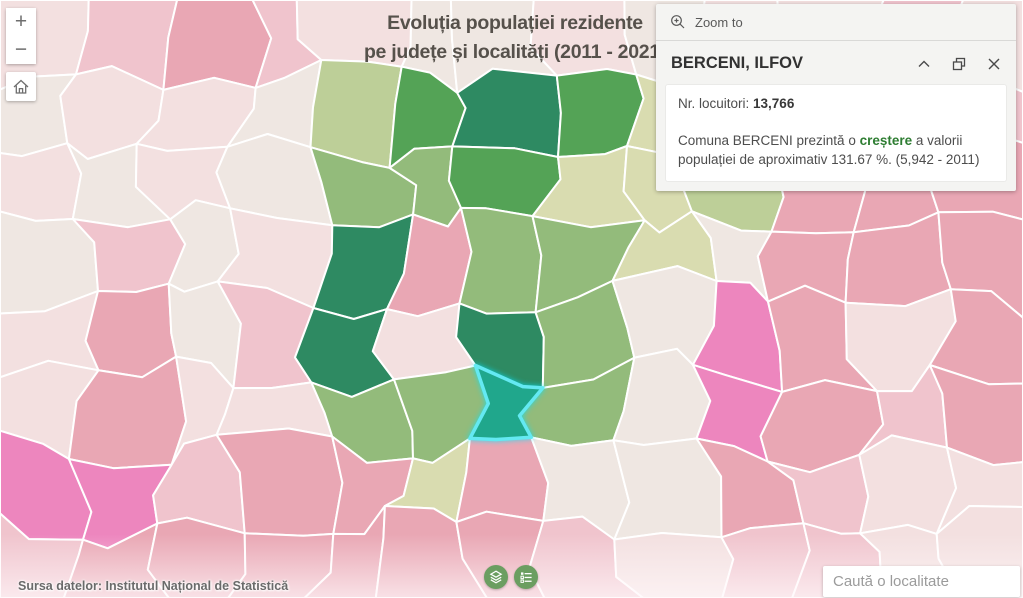 This screenshot has height=598, width=1023. What do you see at coordinates (836, 22) in the screenshot?
I see `zoom-to-action: Zoom to` at bounding box center [836, 22].